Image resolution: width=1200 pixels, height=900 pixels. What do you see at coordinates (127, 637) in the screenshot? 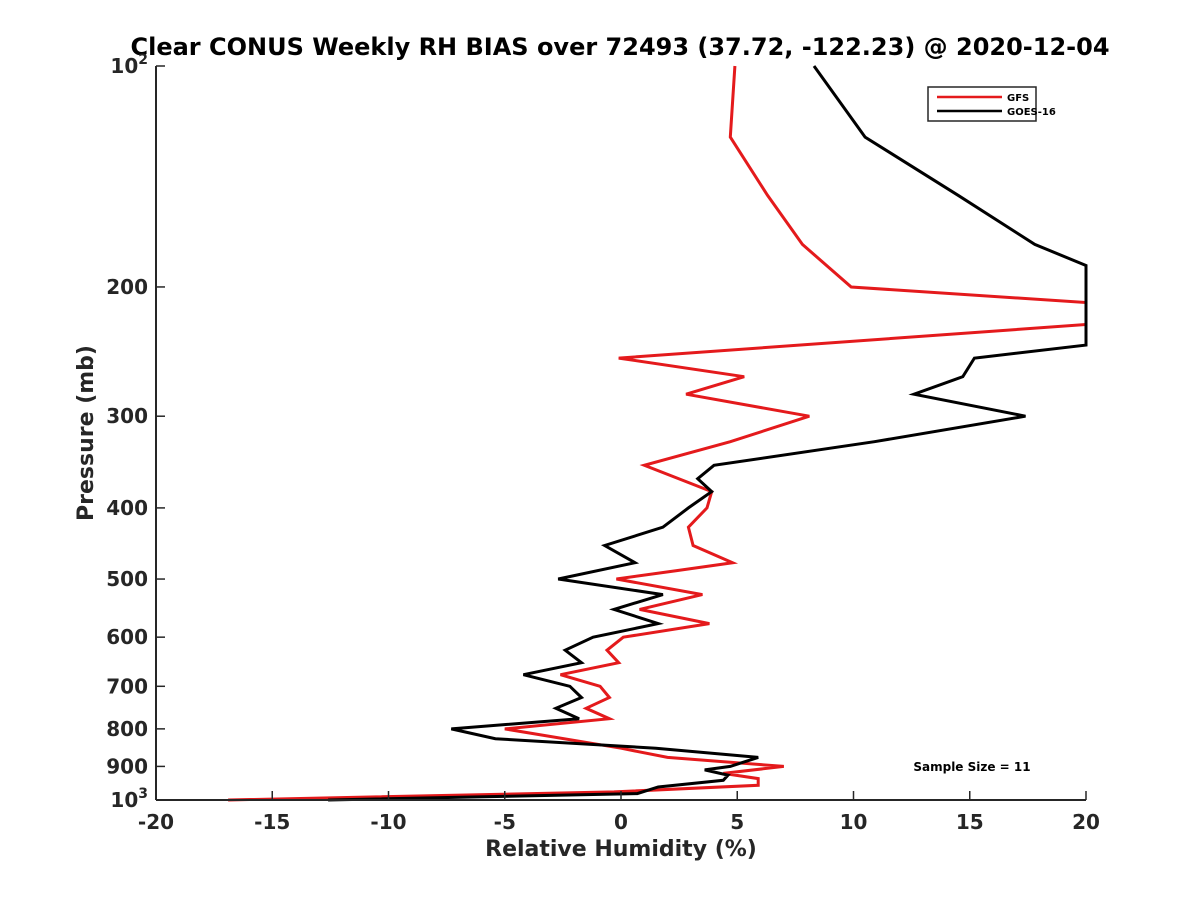
I see `y-tick-label: 600` at bounding box center [127, 637].